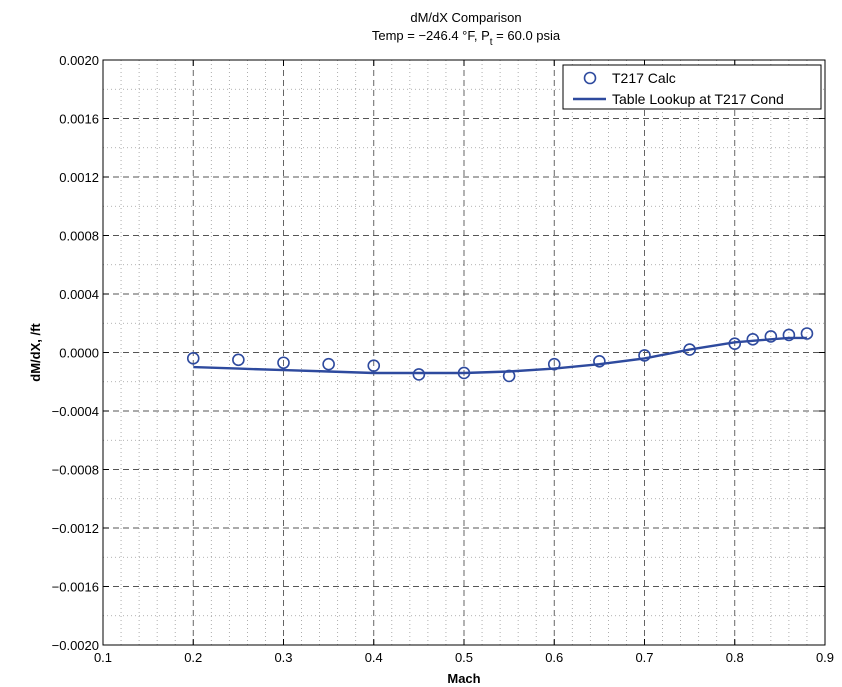 The height and width of the screenshot is (687, 842). Describe the element at coordinates (75, 528) in the screenshot. I see `y-tick-label: −0.0012` at that location.